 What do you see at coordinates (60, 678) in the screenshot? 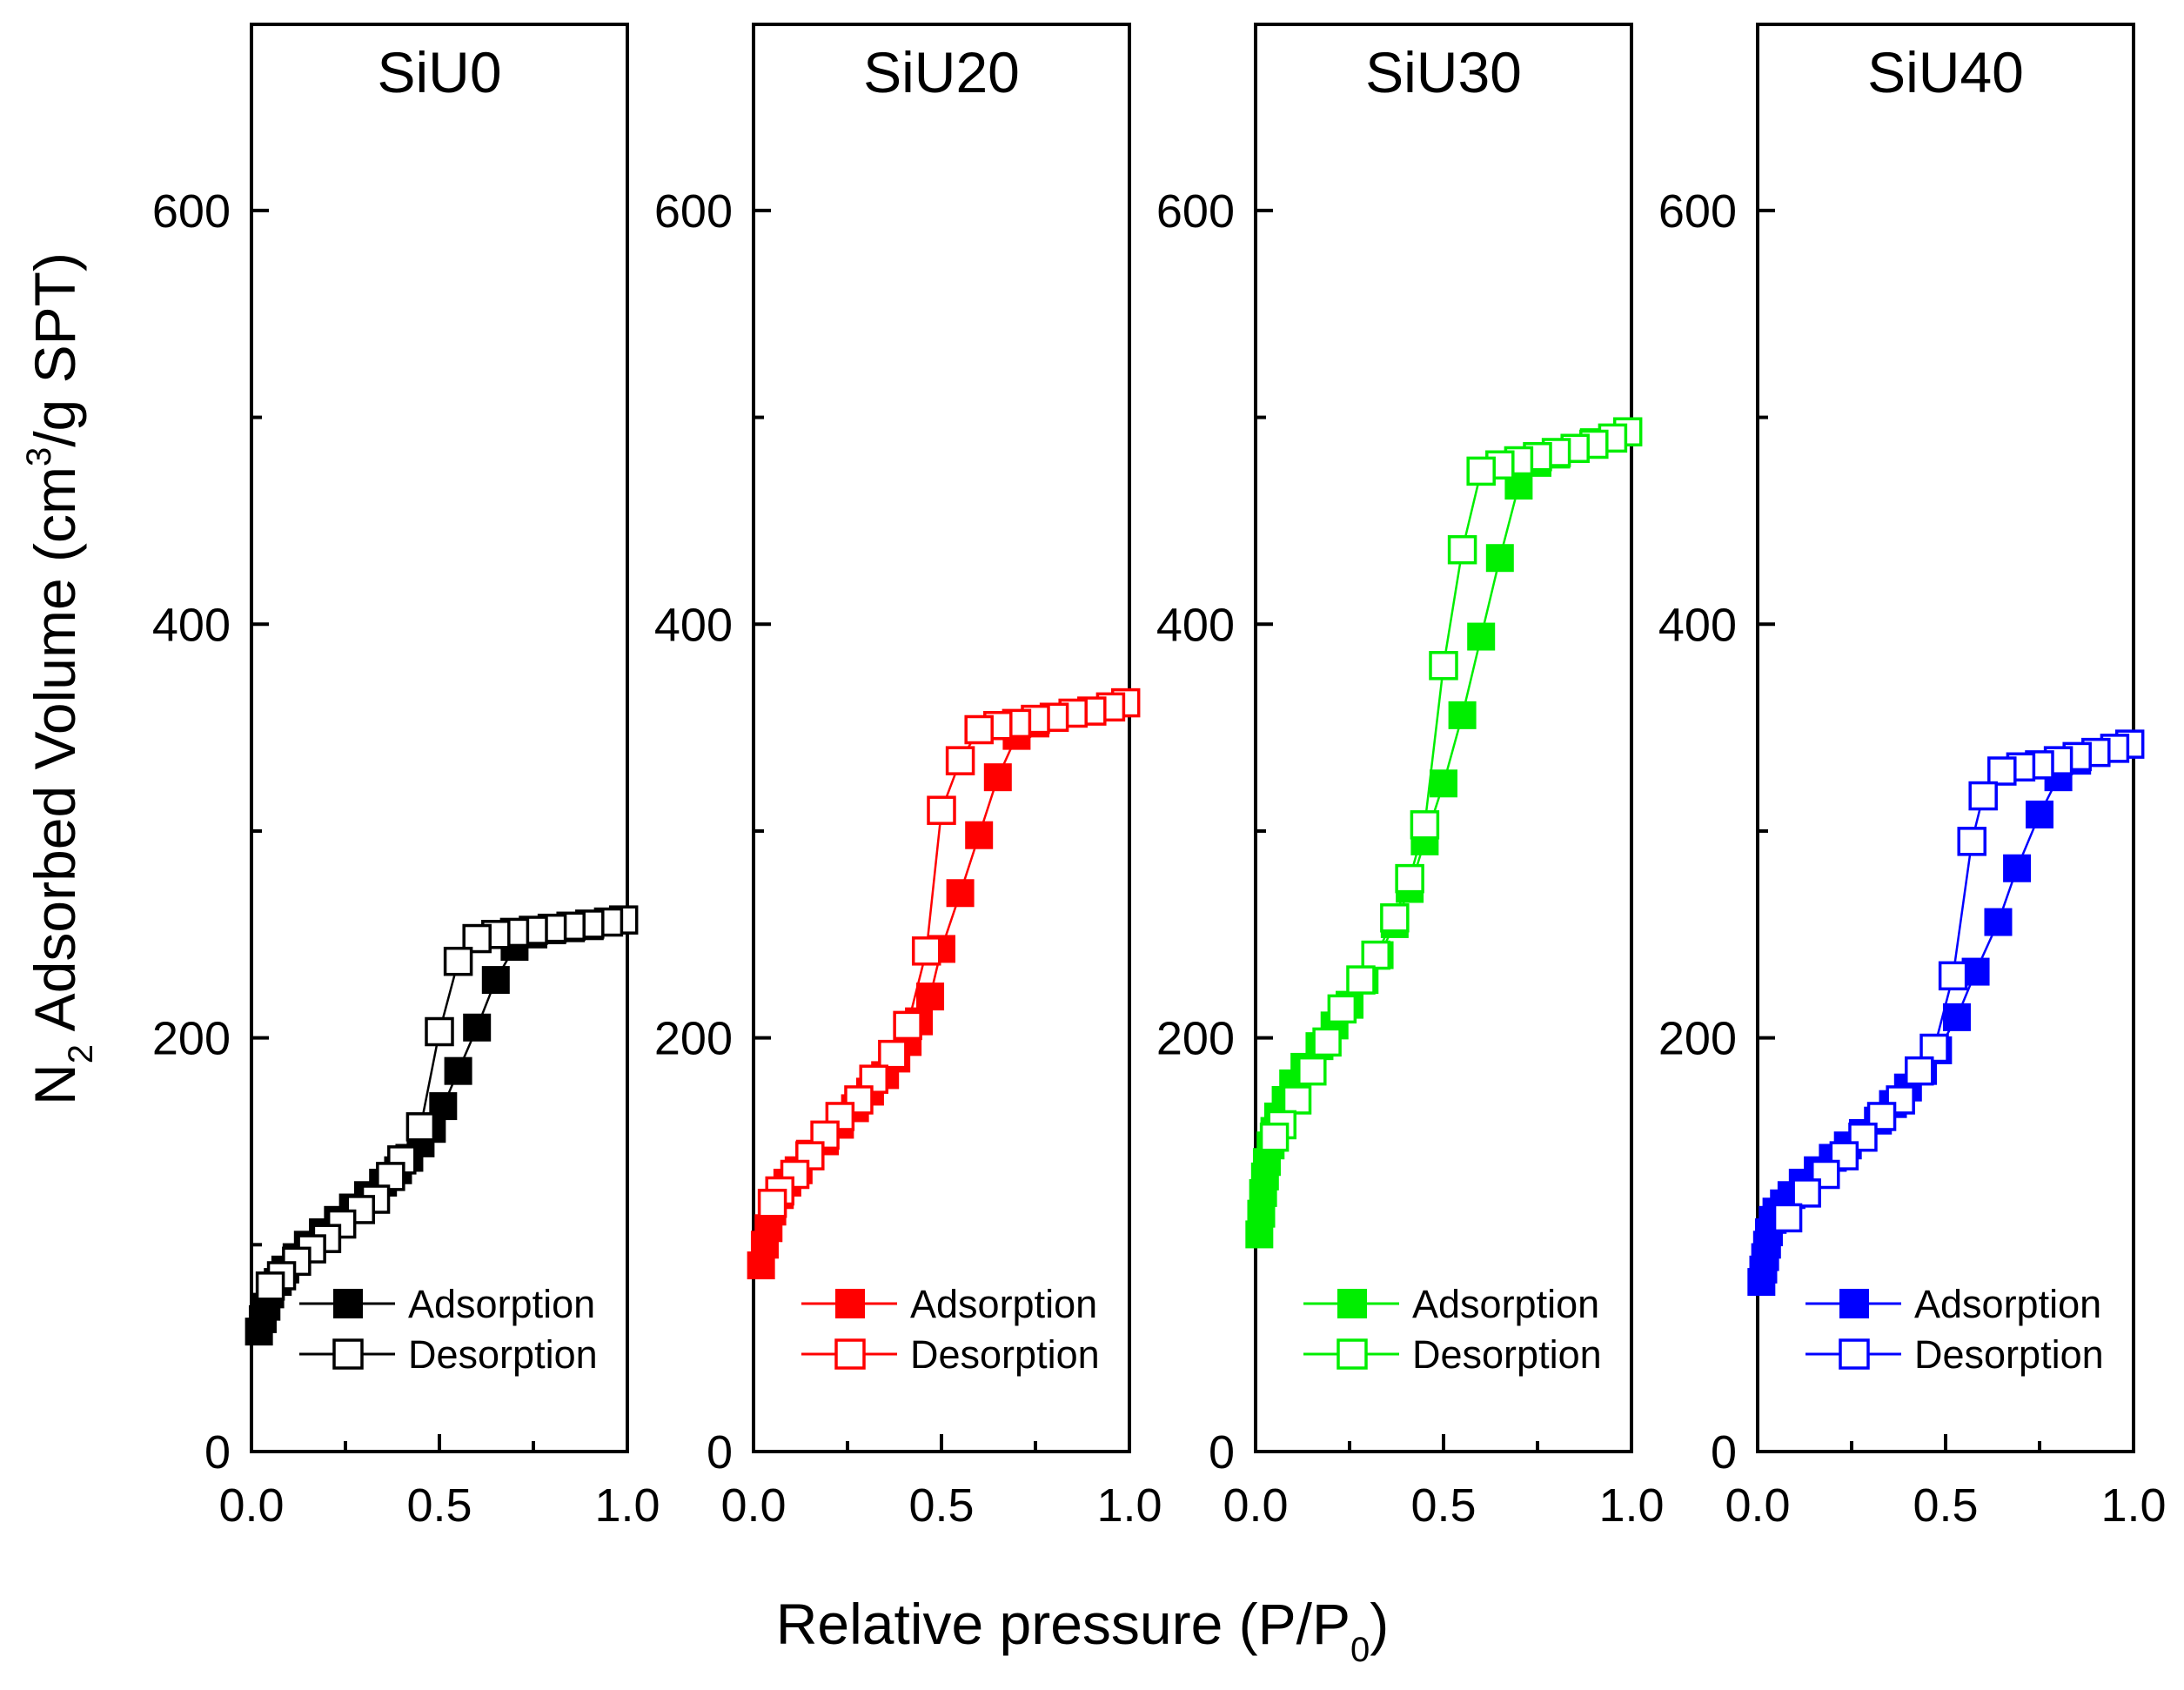
I see `y-axis-label: N2 Adsorbed Volume (cm3/g SPT)` at bounding box center [60, 678].